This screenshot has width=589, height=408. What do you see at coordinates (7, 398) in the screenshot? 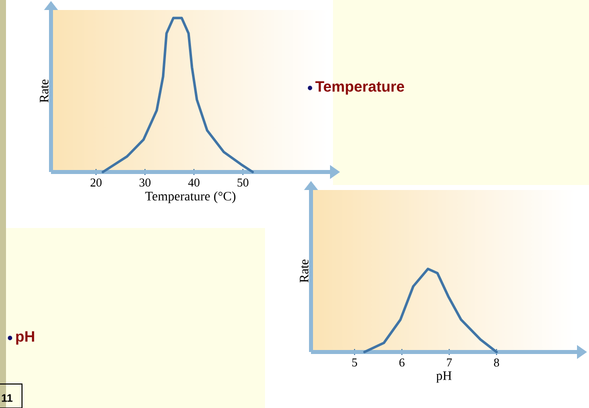
I see `text: 11` at bounding box center [7, 398].